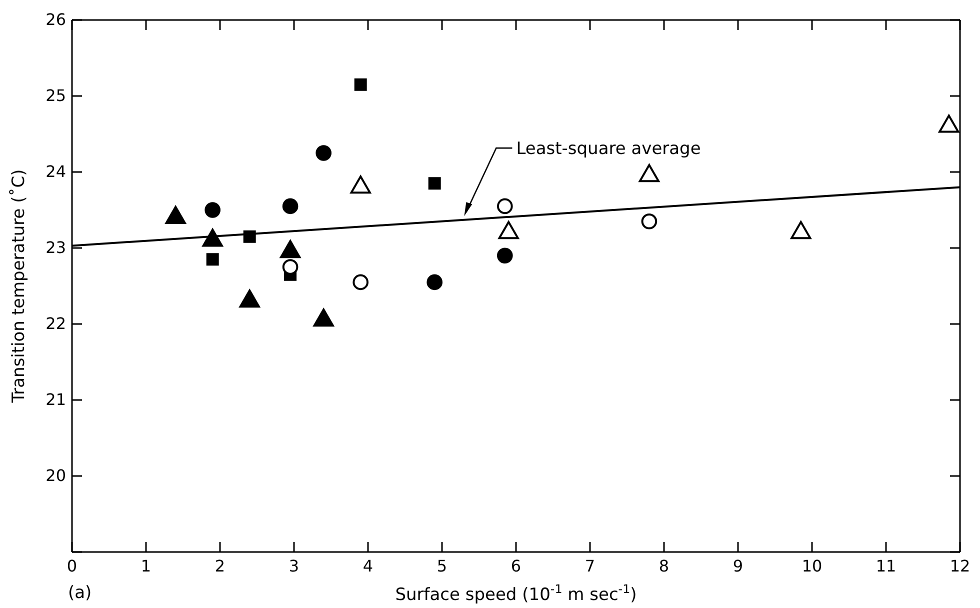 This screenshot has height=608, width=980. What do you see at coordinates (294, 566) in the screenshot?
I see `x-tick-label: 3` at bounding box center [294, 566].